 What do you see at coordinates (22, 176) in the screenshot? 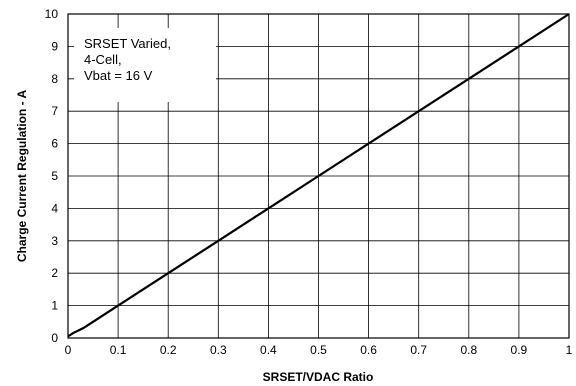
I see `y-axis-title: Charge Current Regulation - A` at bounding box center [22, 176].